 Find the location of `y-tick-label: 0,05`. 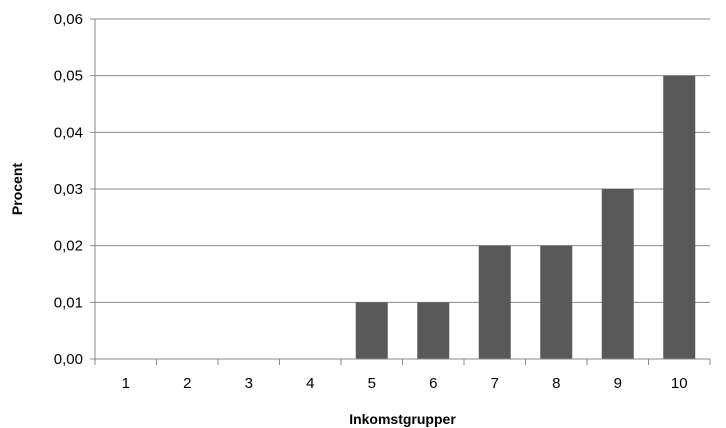

y-tick-label: 0,05 is located at coordinates (68, 76).